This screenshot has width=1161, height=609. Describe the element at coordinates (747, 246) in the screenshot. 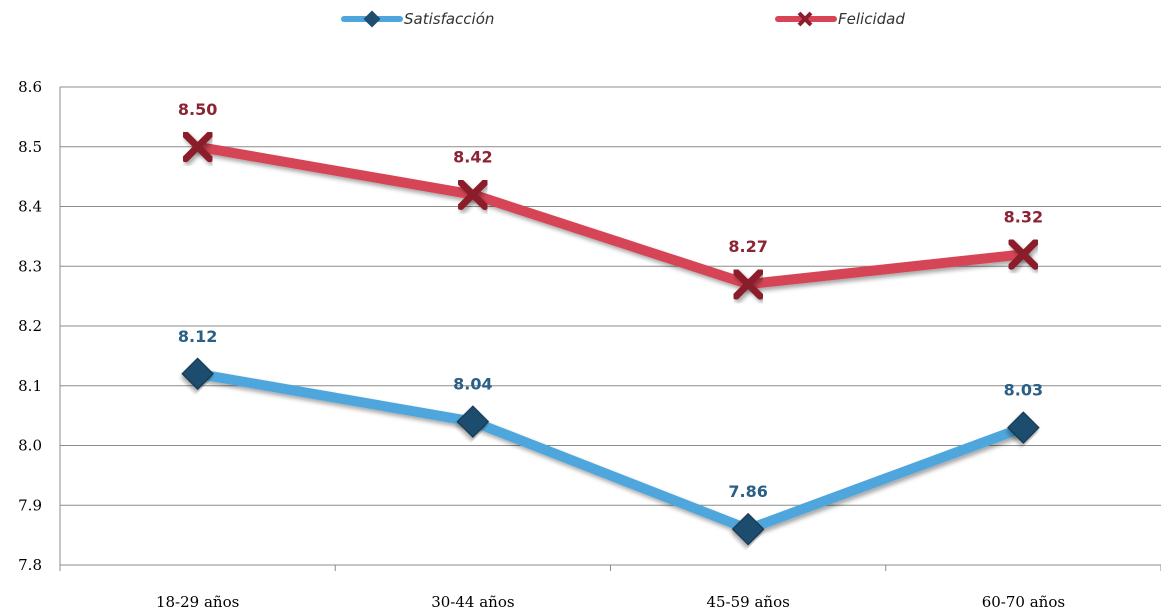

I see `data-label-felicidad: 8.27` at that location.